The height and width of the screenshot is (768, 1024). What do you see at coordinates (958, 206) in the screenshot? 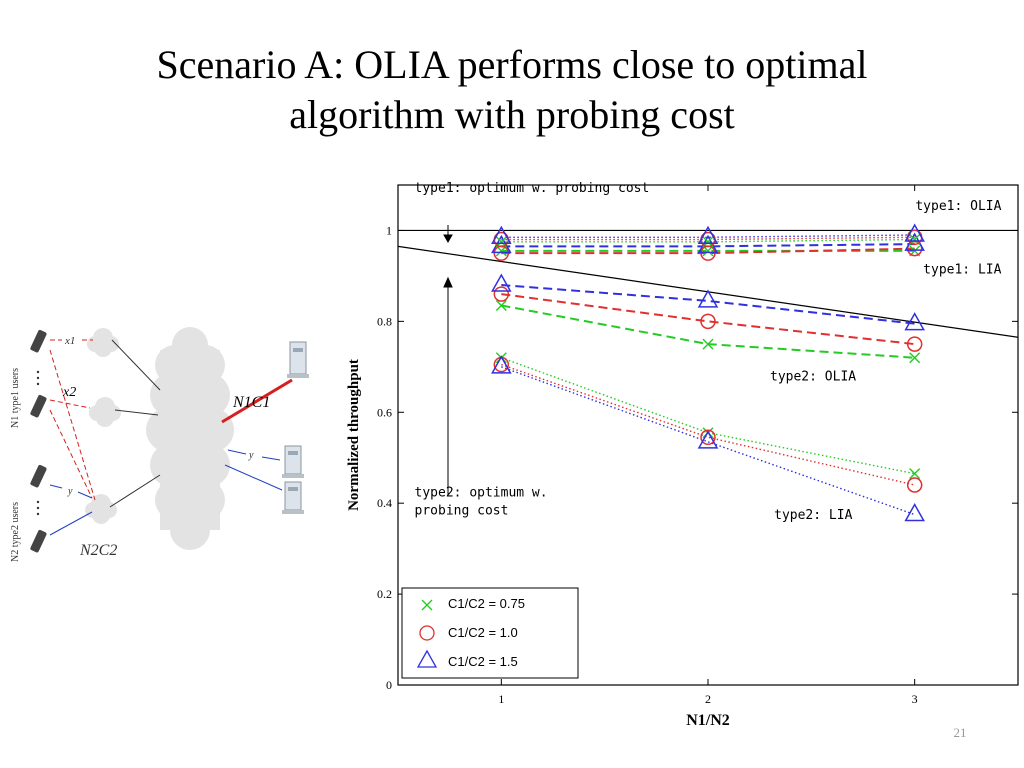
I see `annotation-1: type1: OLIA` at bounding box center [958, 206].